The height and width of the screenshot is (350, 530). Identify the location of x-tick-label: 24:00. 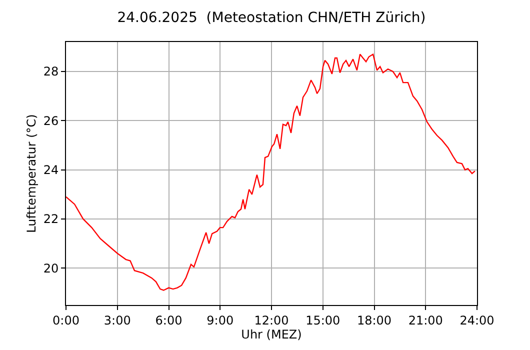
(477, 320).